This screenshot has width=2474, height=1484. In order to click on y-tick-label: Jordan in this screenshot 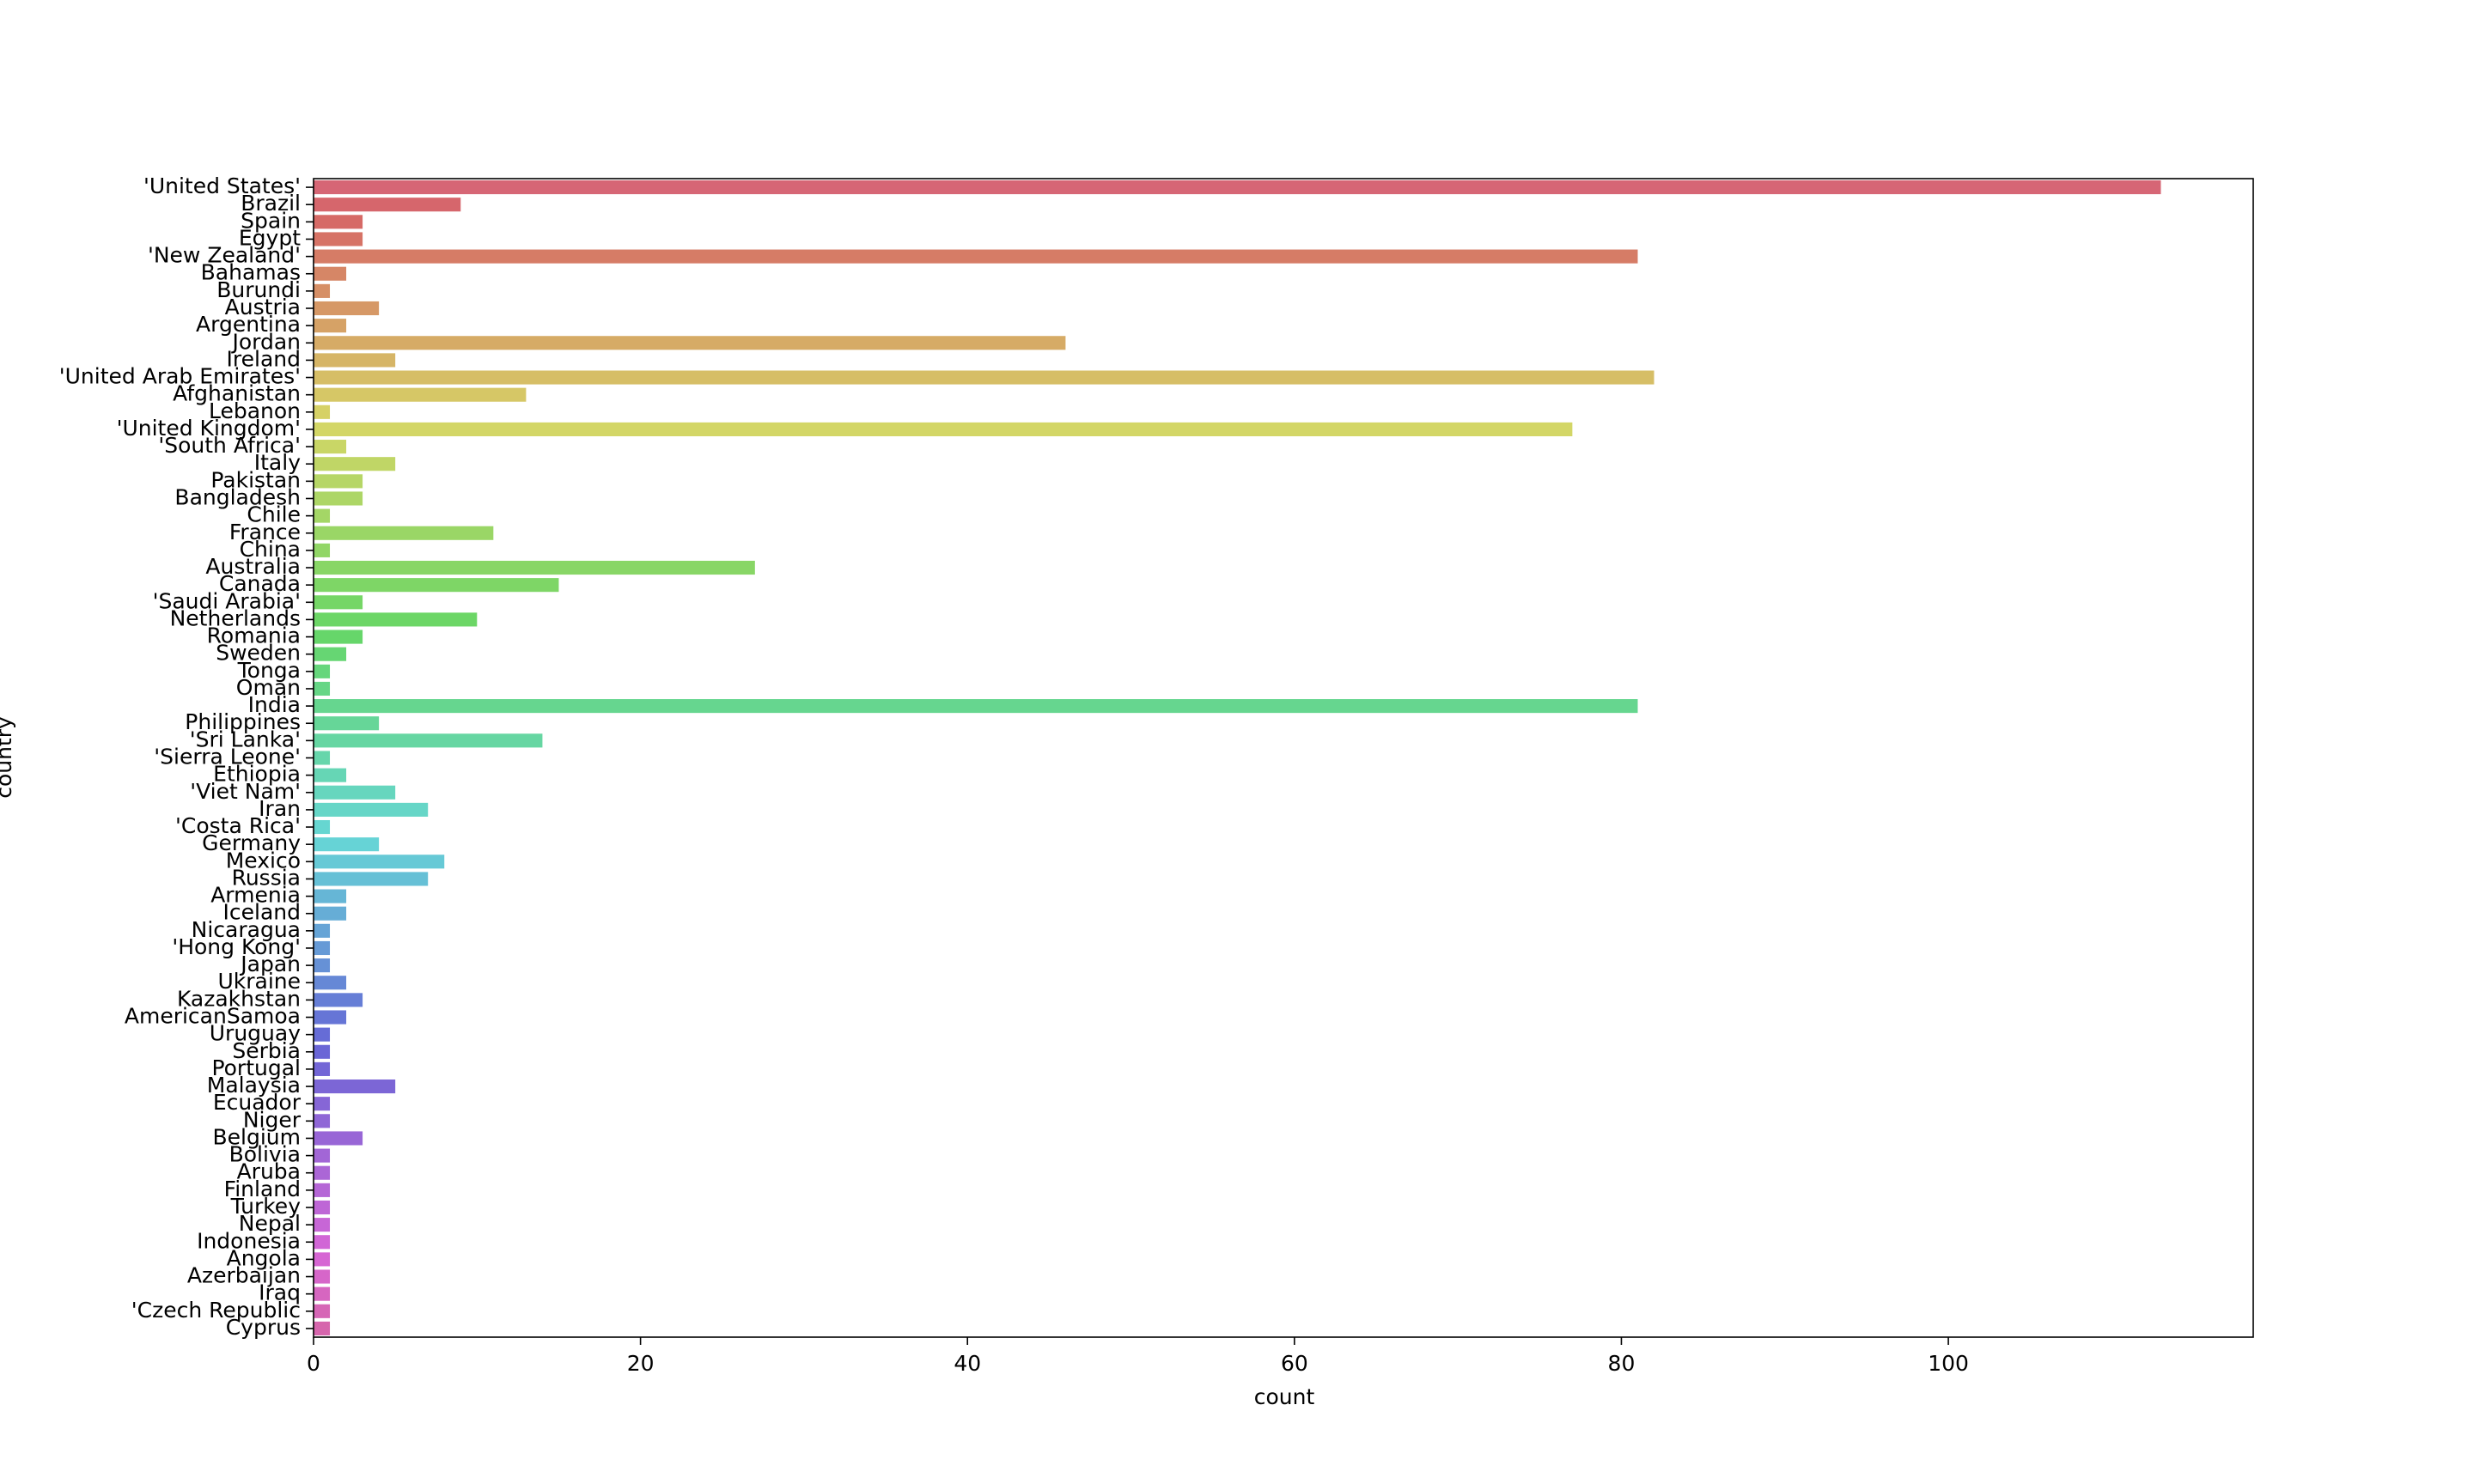, I will do `click(265, 341)`.